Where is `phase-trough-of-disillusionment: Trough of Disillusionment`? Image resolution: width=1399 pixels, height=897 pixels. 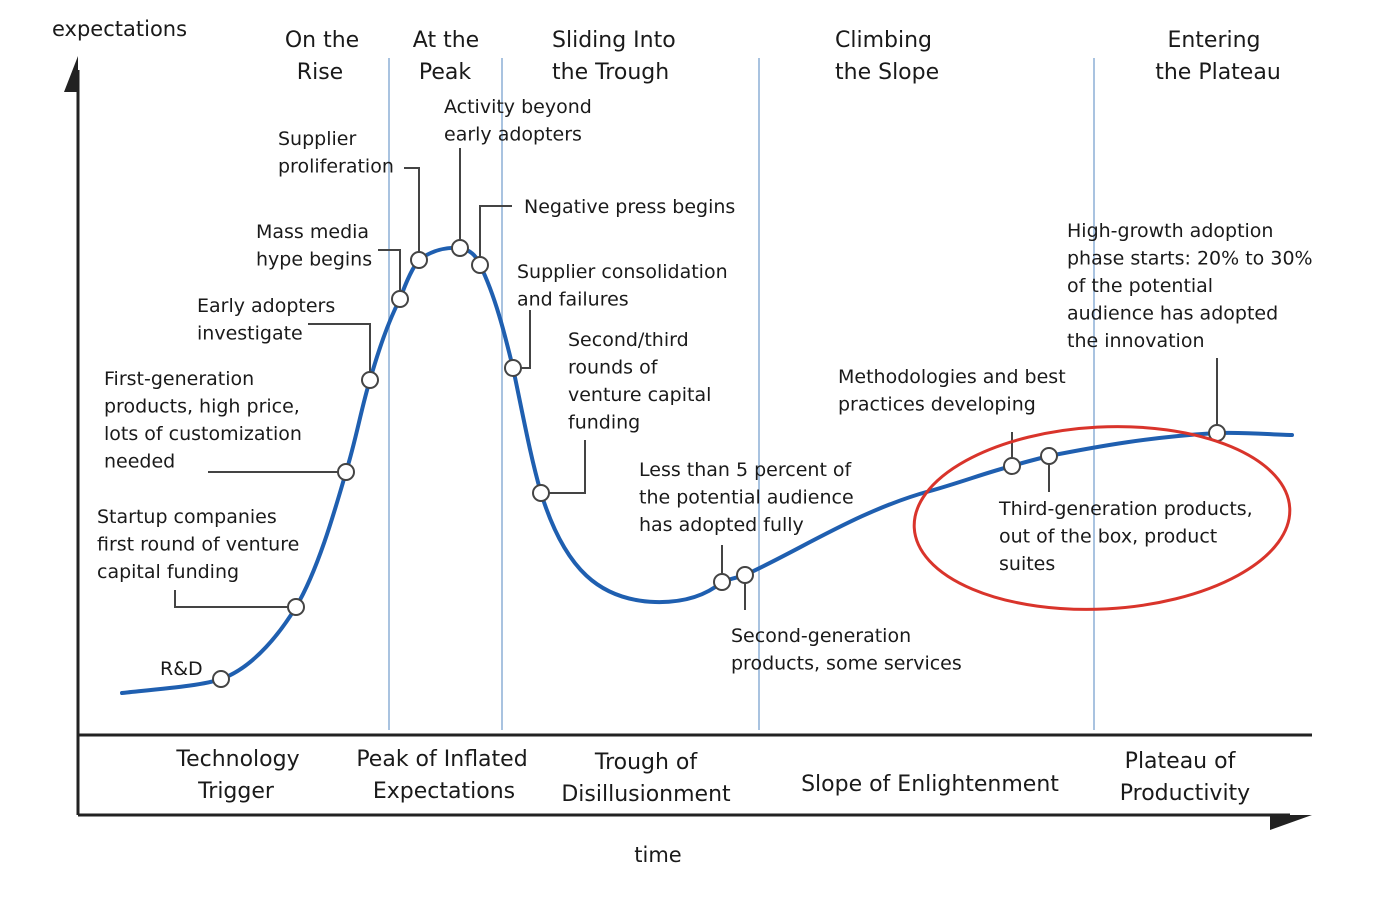
phase-trough-of-disillusionment: Trough of Disillusionment is located at coordinates (646, 778).